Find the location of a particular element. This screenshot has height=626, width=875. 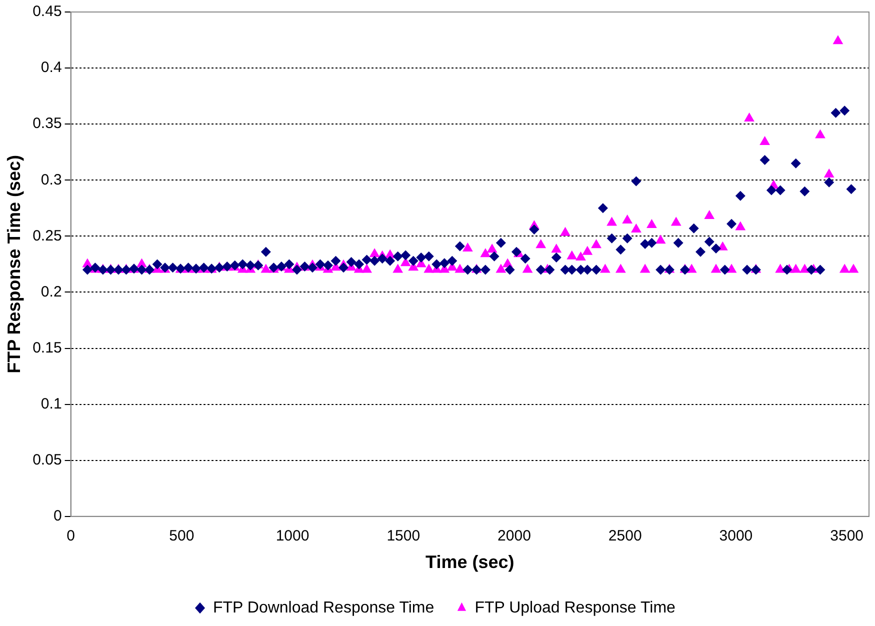

y-tick-label: 0.1 is located at coordinates (51, 403).